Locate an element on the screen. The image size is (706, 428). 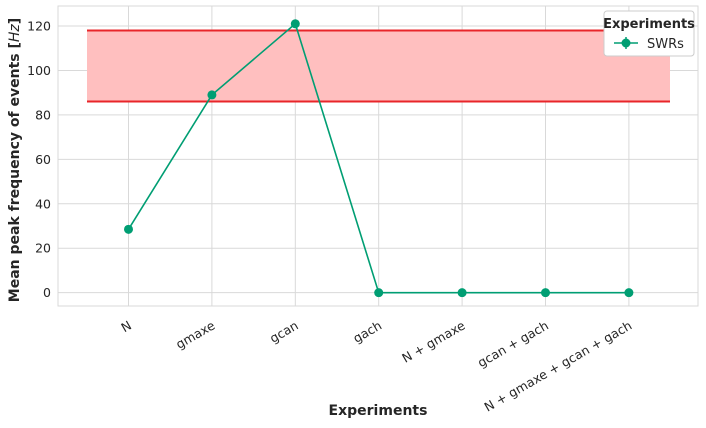
x-tick-label-2: gcan is located at coordinates (284, 332).